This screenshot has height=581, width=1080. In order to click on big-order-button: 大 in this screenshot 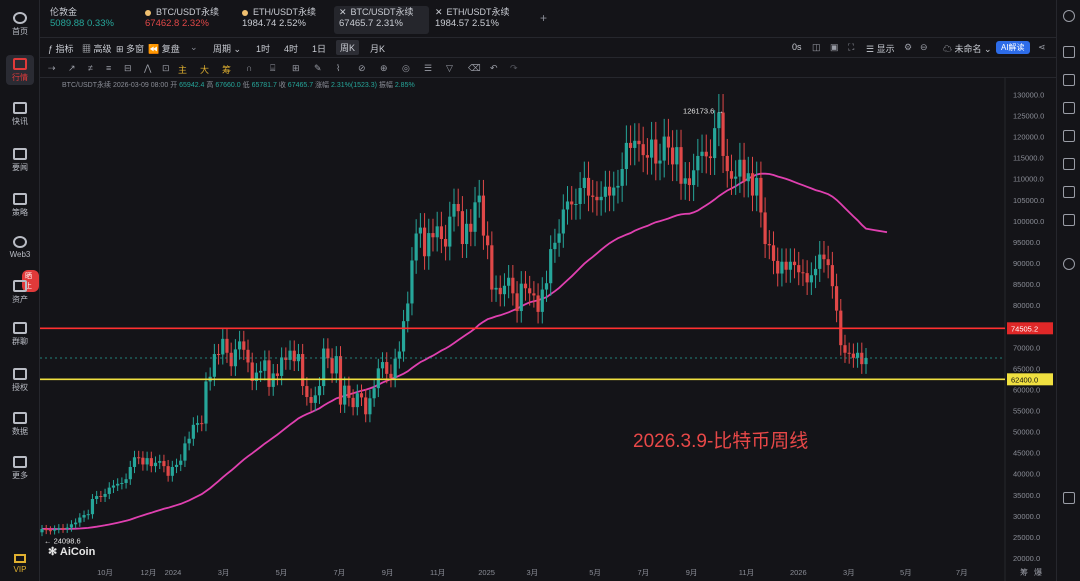, I will do `click(205, 70)`.